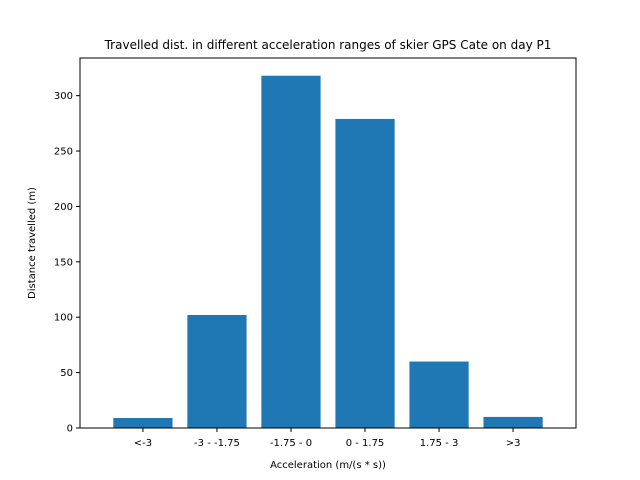 The image size is (640, 480). Describe the element at coordinates (63, 318) in the screenshot. I see `y-tick-label: 100` at that location.